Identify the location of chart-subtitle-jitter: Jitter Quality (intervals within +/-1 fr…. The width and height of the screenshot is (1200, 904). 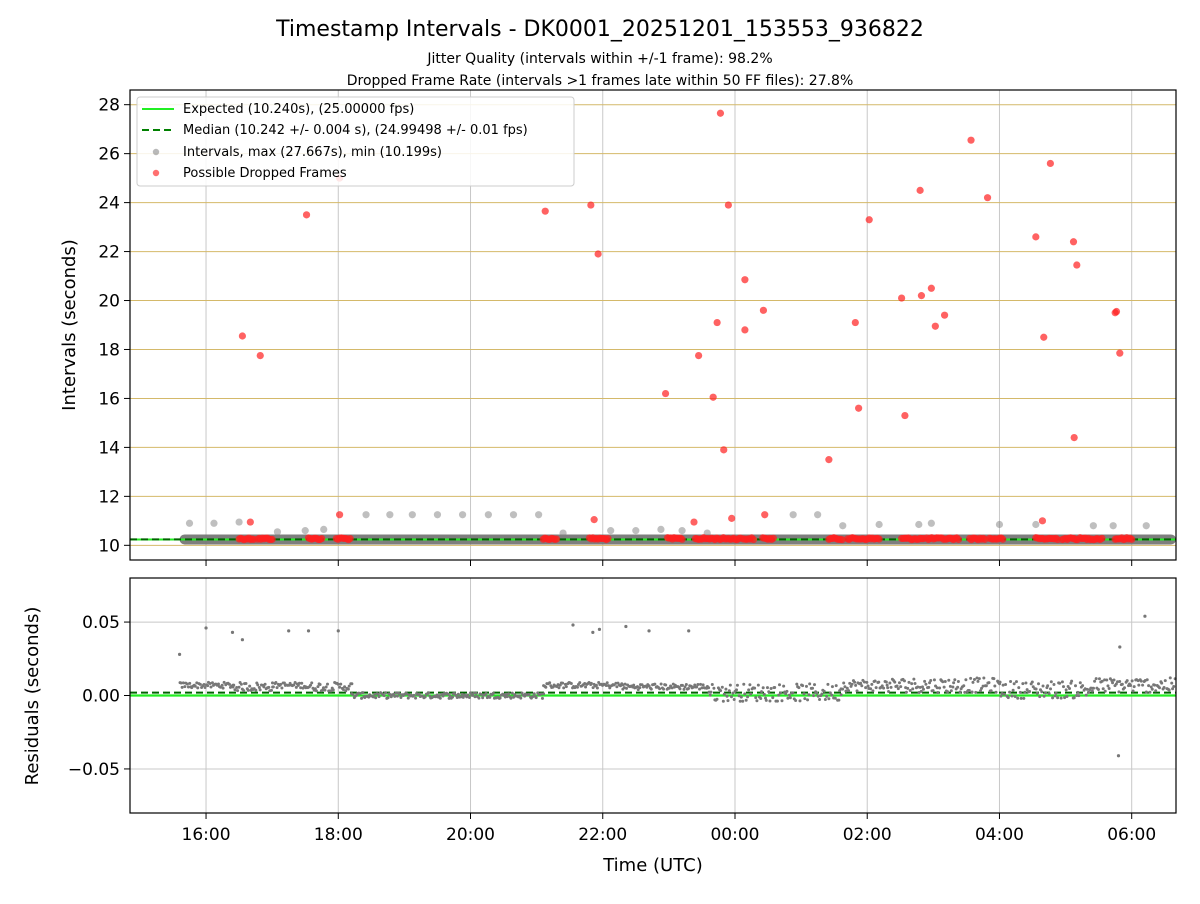
(599, 59).